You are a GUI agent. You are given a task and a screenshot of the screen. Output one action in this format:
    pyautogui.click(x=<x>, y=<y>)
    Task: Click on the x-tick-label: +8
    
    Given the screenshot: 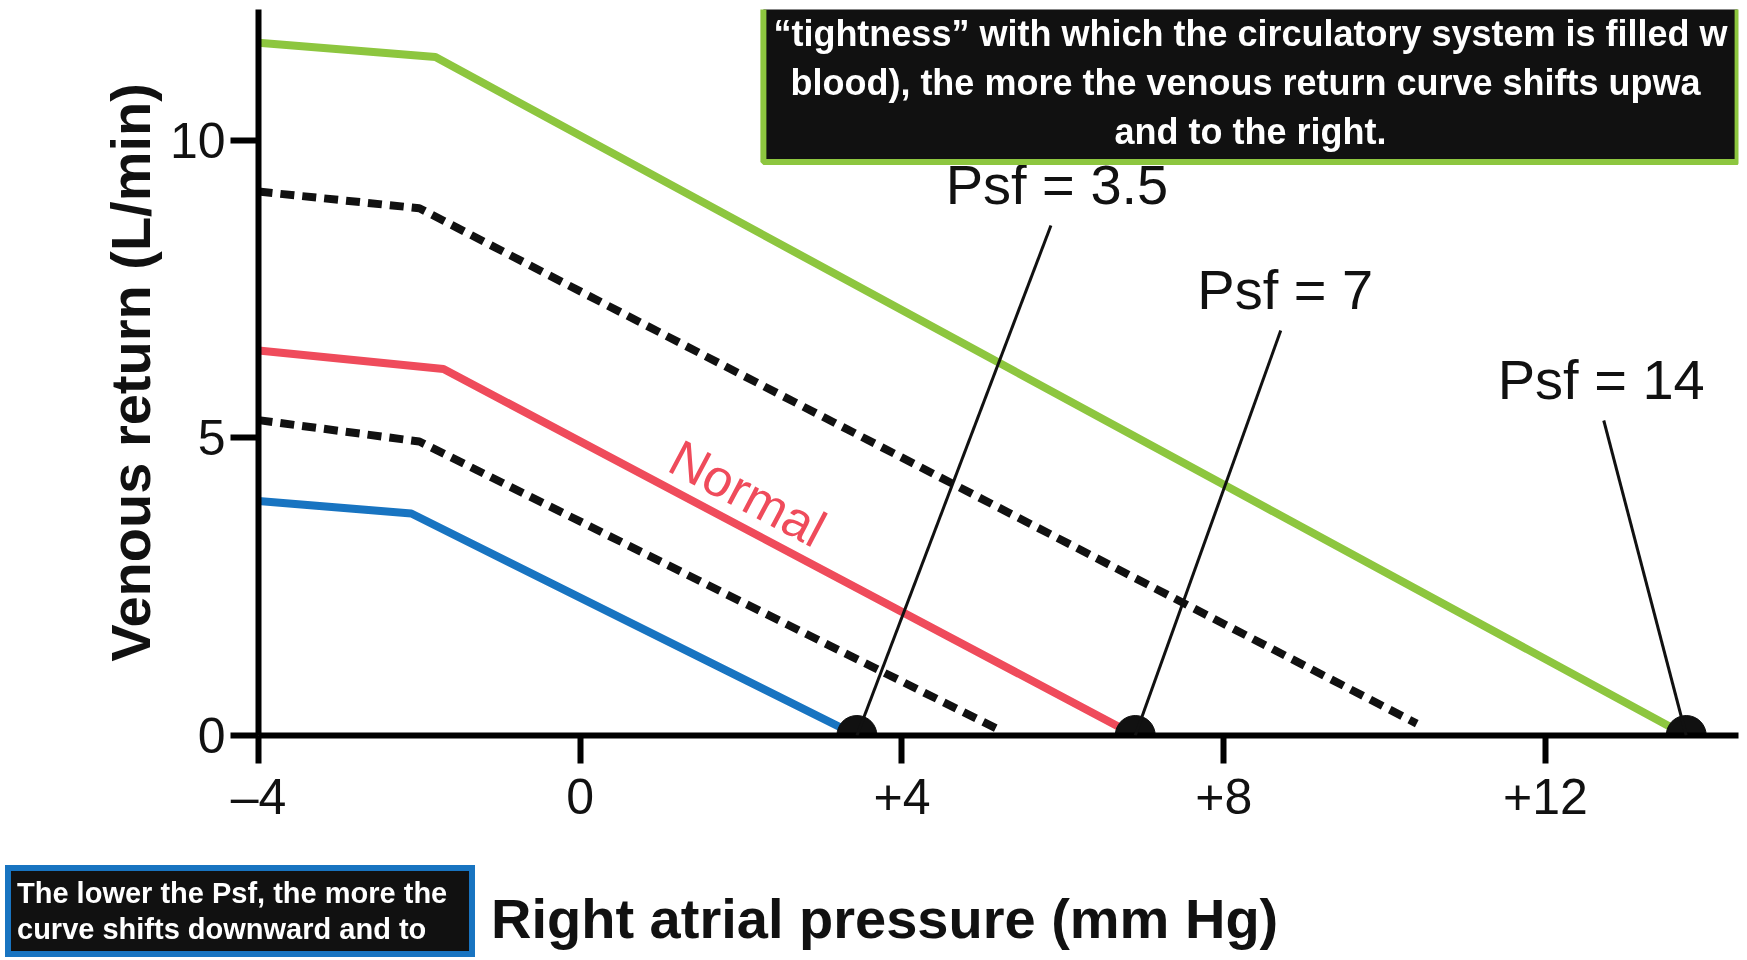 What is the action you would take?
    pyautogui.click(x=1224, y=796)
    